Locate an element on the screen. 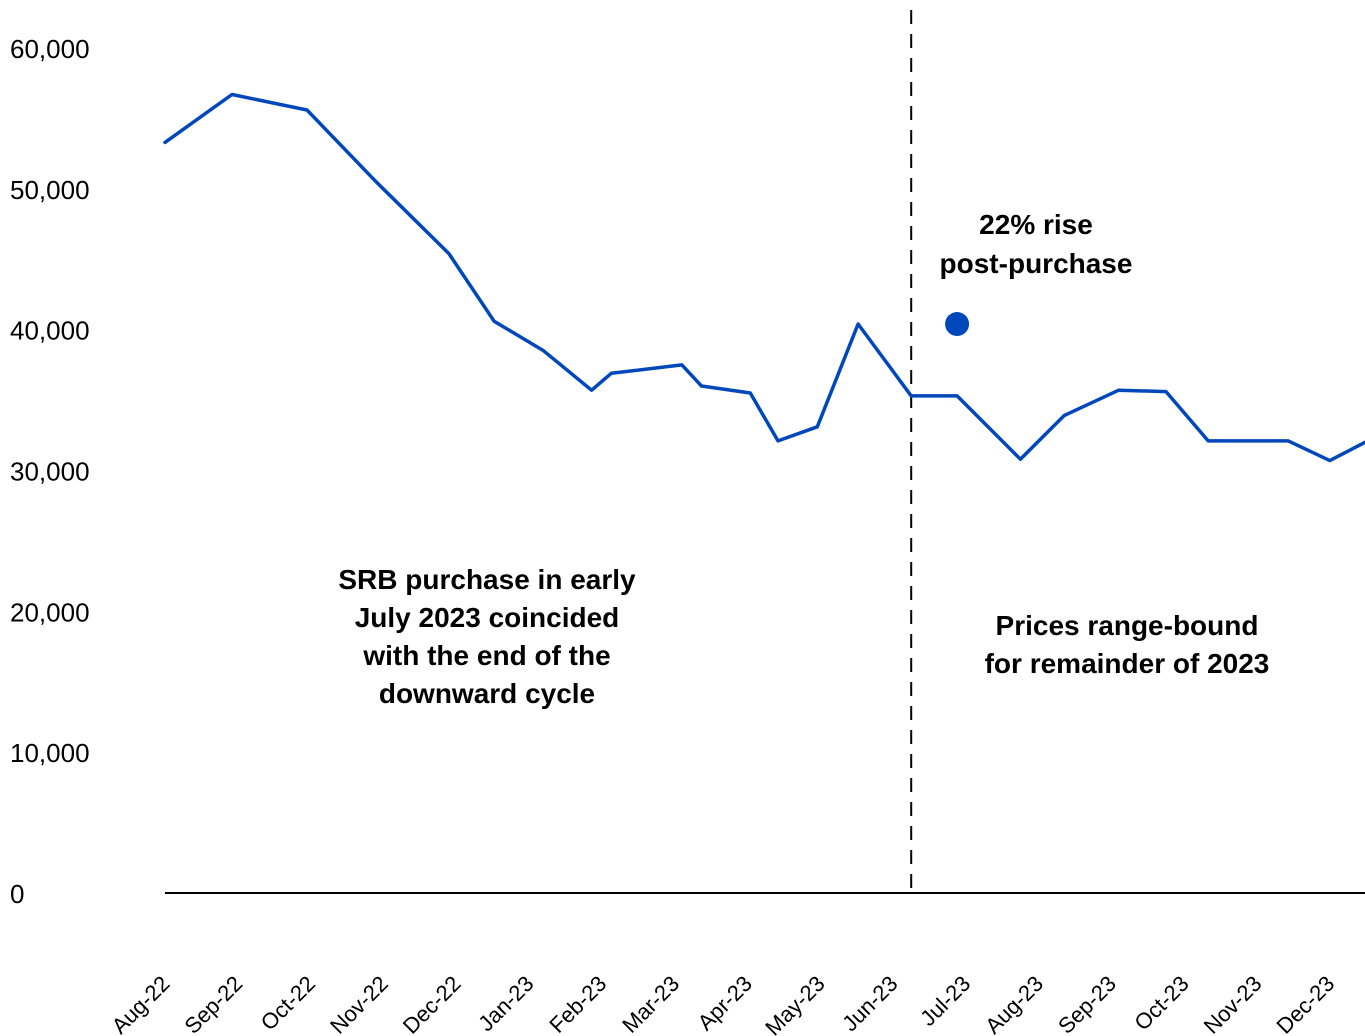  y-tick-label: 30,000 is located at coordinates (50, 472).